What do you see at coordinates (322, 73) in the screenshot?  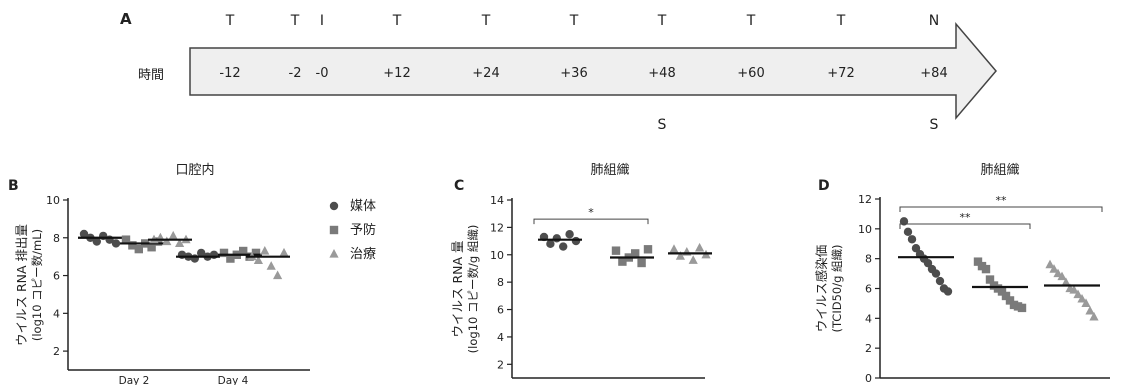 I see `timeline-time: -0` at bounding box center [322, 73].